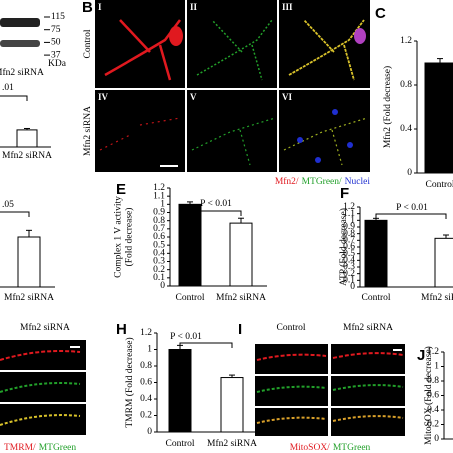 The height and width of the screenshot is (453, 453). What do you see at coordinates (43, 387) in the screenshot?
I see `panel-g-images` at bounding box center [43, 387].